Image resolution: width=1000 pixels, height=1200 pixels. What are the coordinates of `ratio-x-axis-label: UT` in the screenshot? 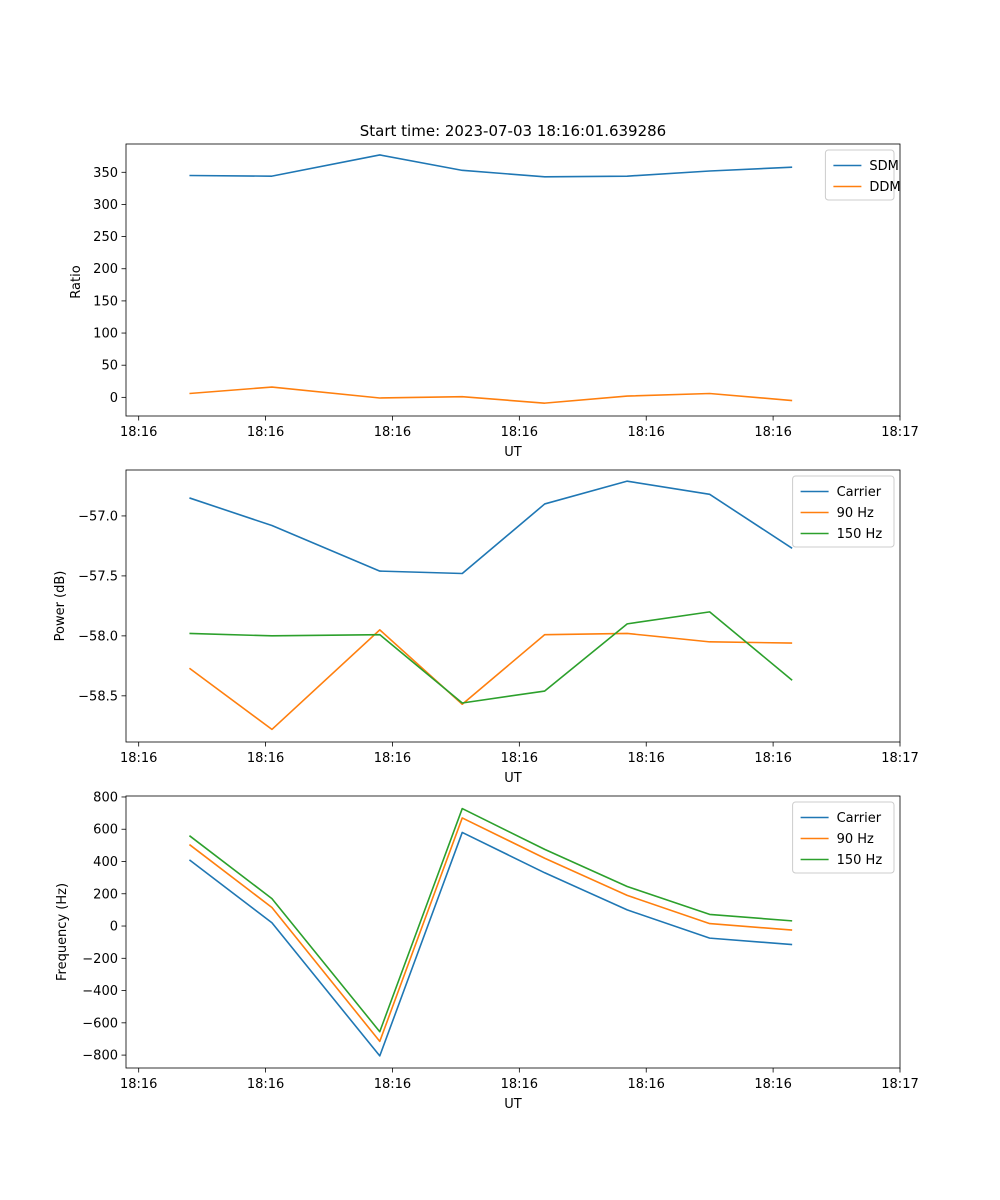 It's located at (513, 452).